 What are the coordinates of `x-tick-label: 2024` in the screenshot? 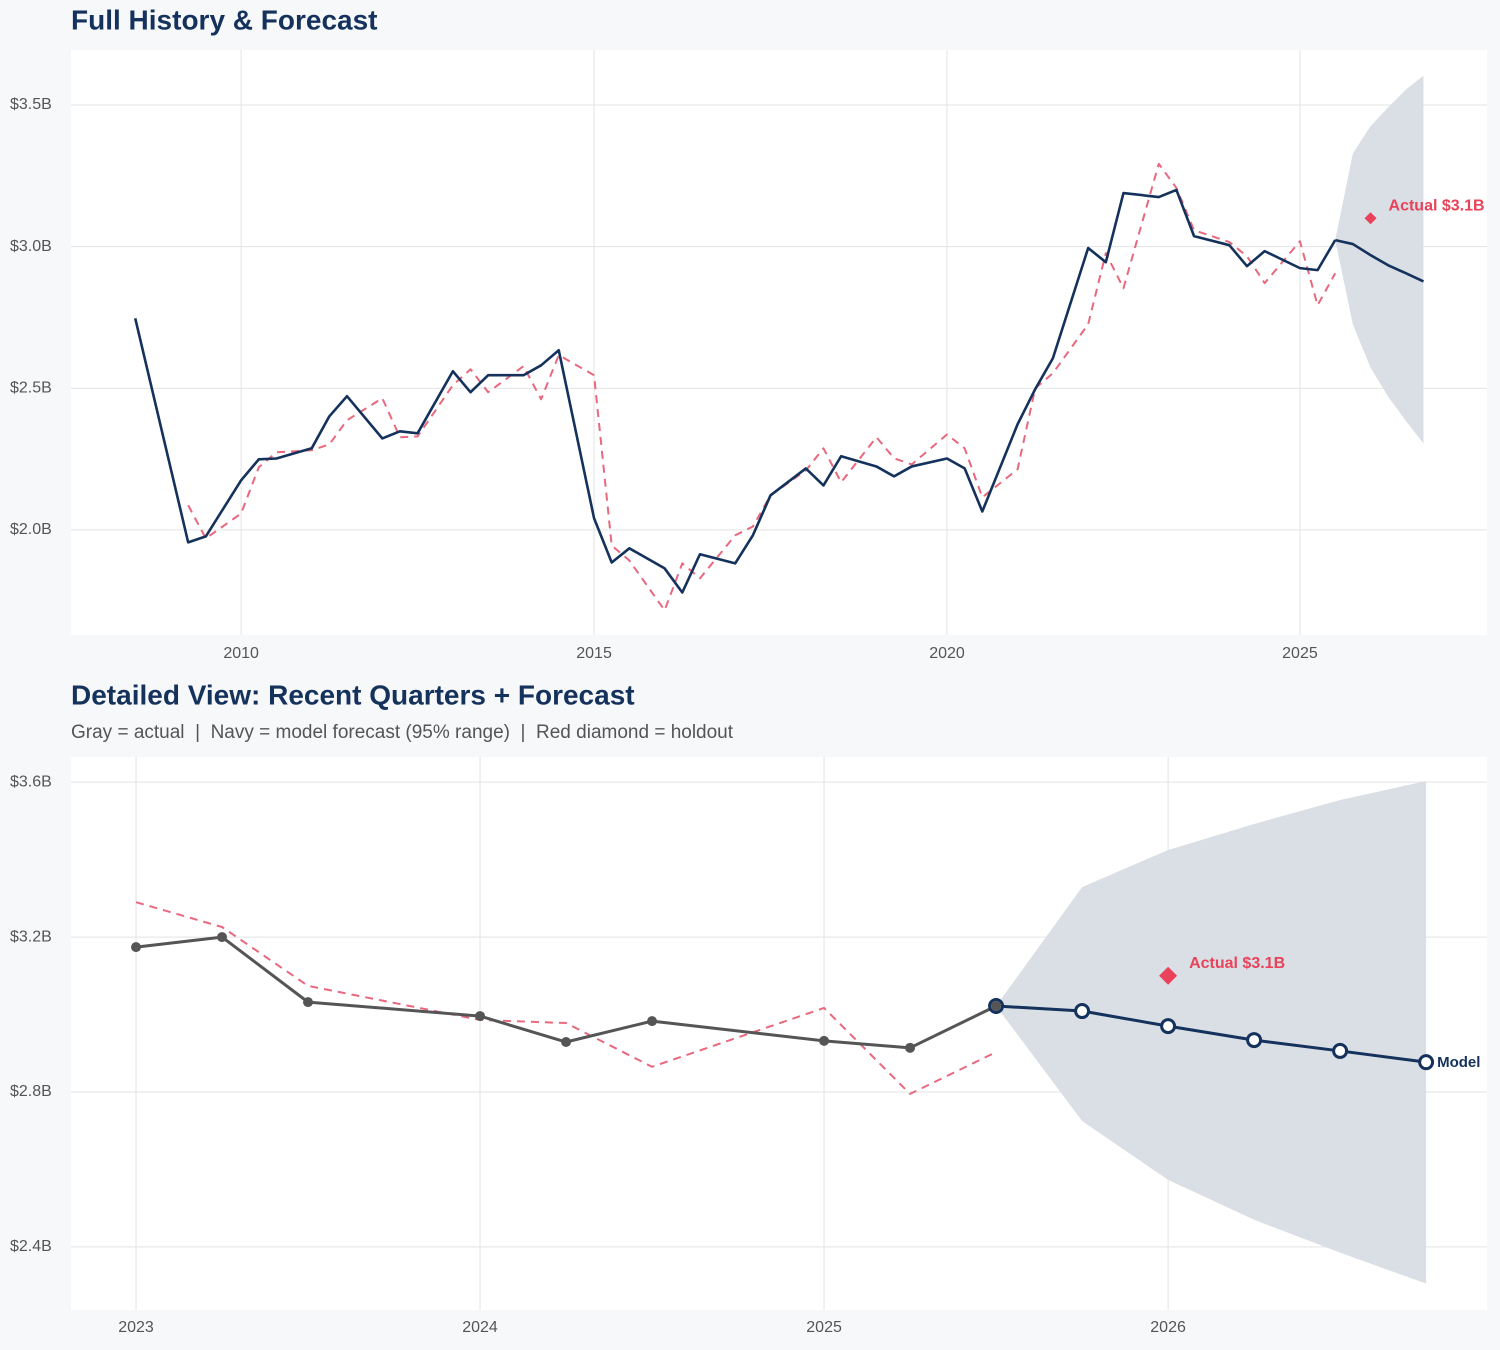 It's located at (480, 1327).